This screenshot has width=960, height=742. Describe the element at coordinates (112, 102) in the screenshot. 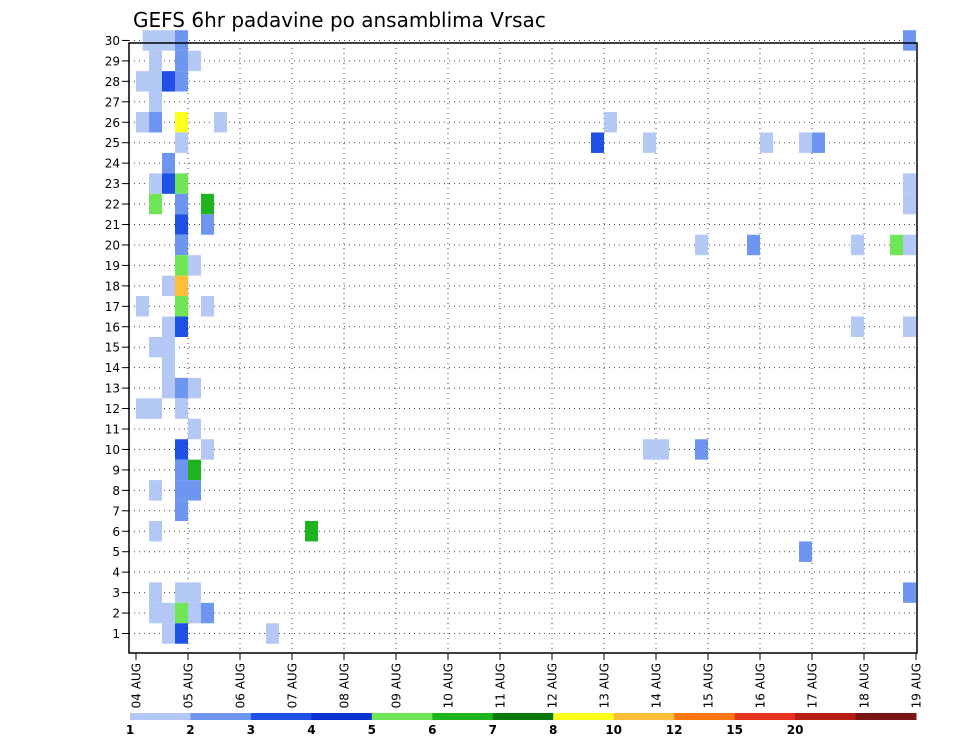

I see `y-tick-label: 27` at that location.